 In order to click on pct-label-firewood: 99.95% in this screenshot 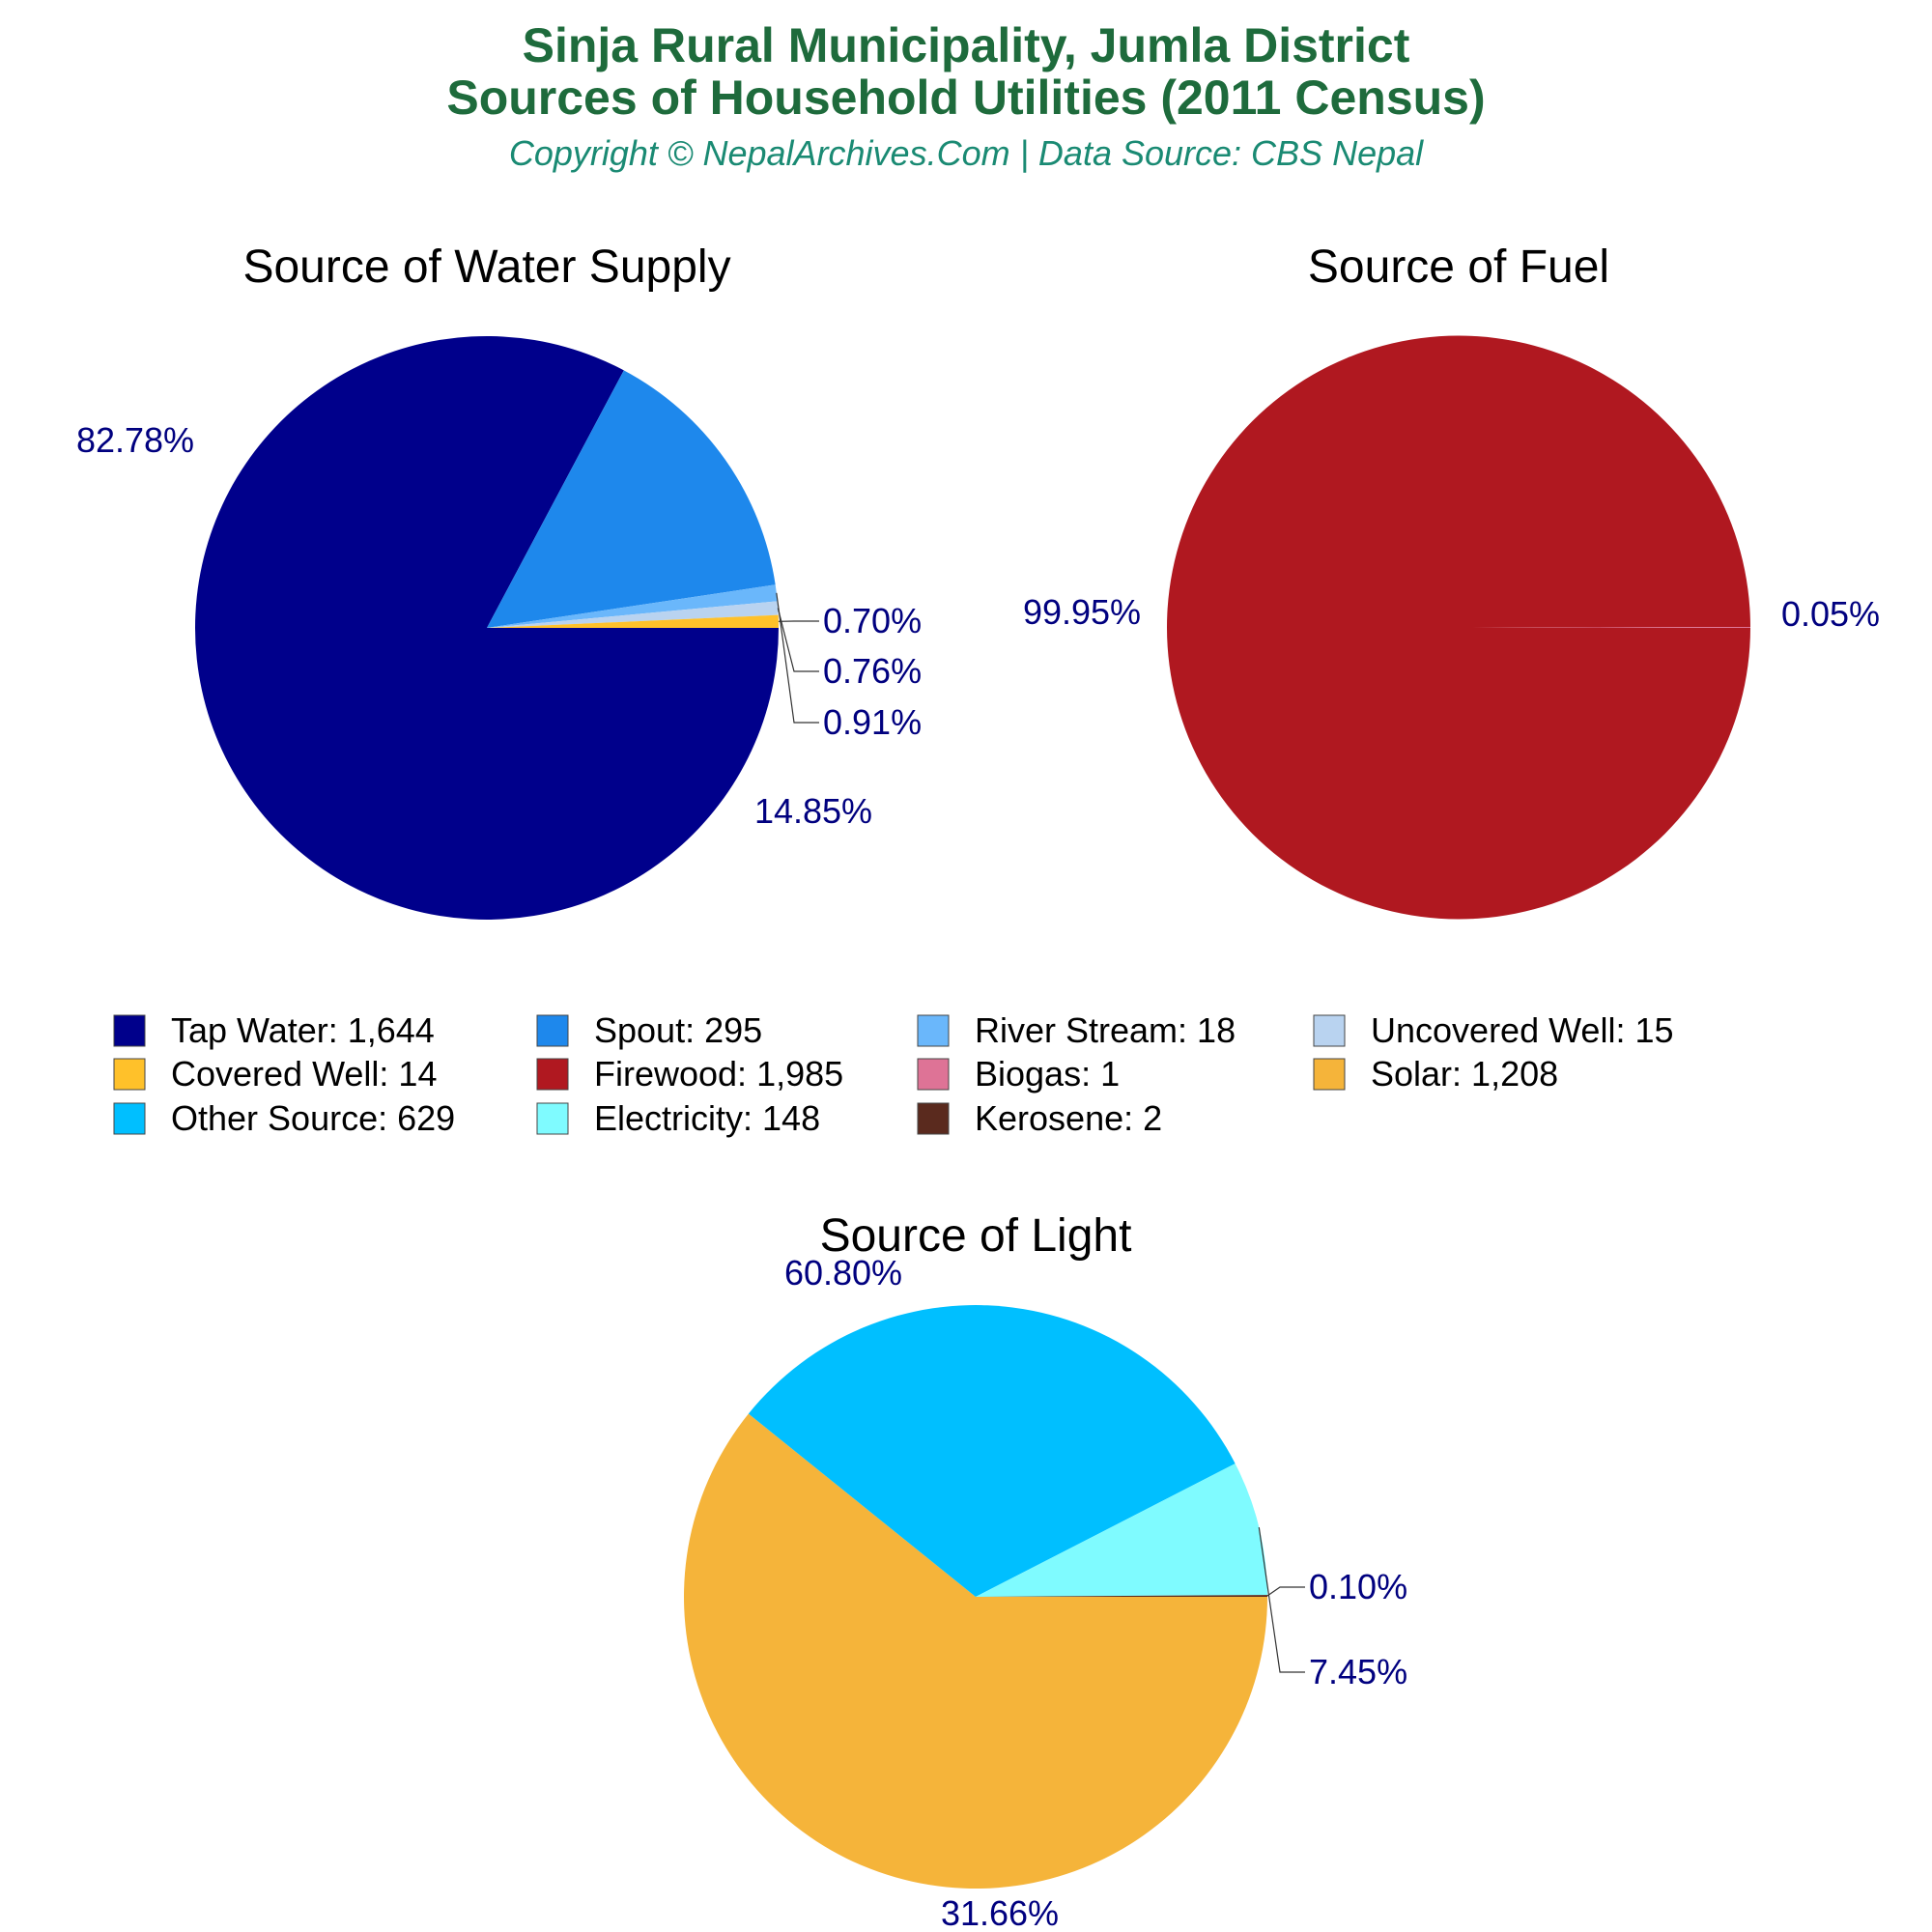, I will do `click(1082, 612)`.